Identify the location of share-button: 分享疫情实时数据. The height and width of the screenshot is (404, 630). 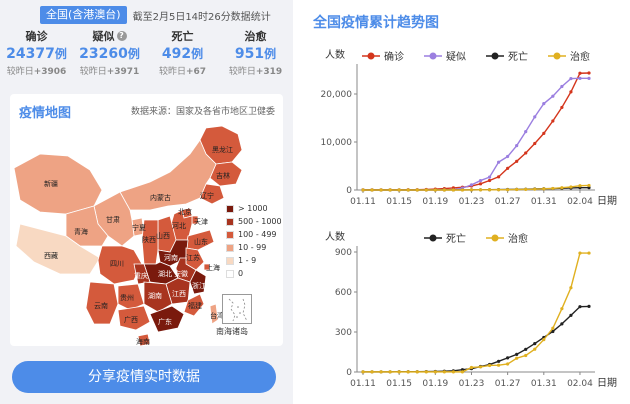
(144, 377).